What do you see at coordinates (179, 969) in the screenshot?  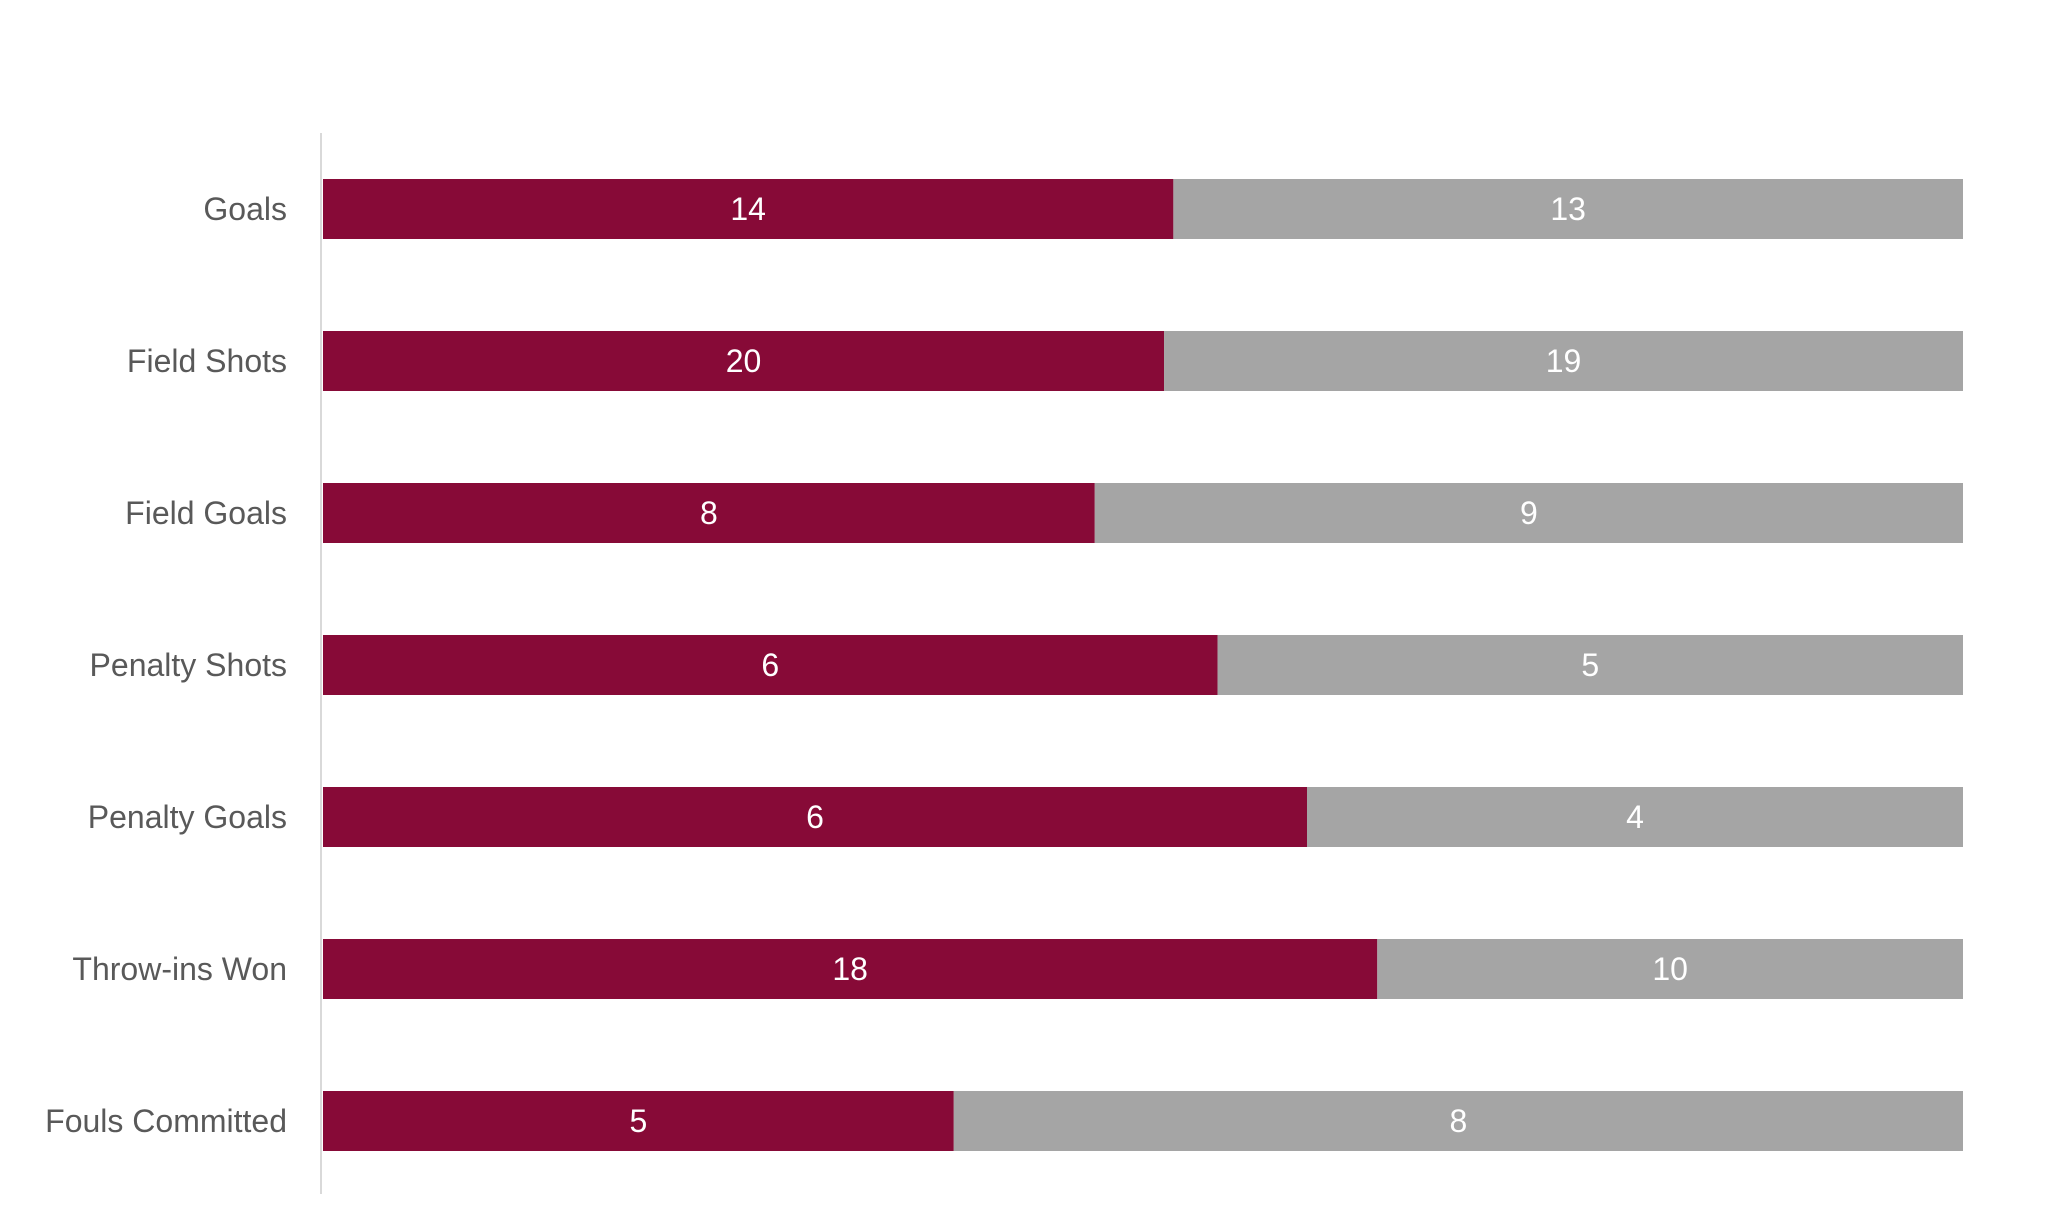 I see `category-label: Throw-ins Won` at bounding box center [179, 969].